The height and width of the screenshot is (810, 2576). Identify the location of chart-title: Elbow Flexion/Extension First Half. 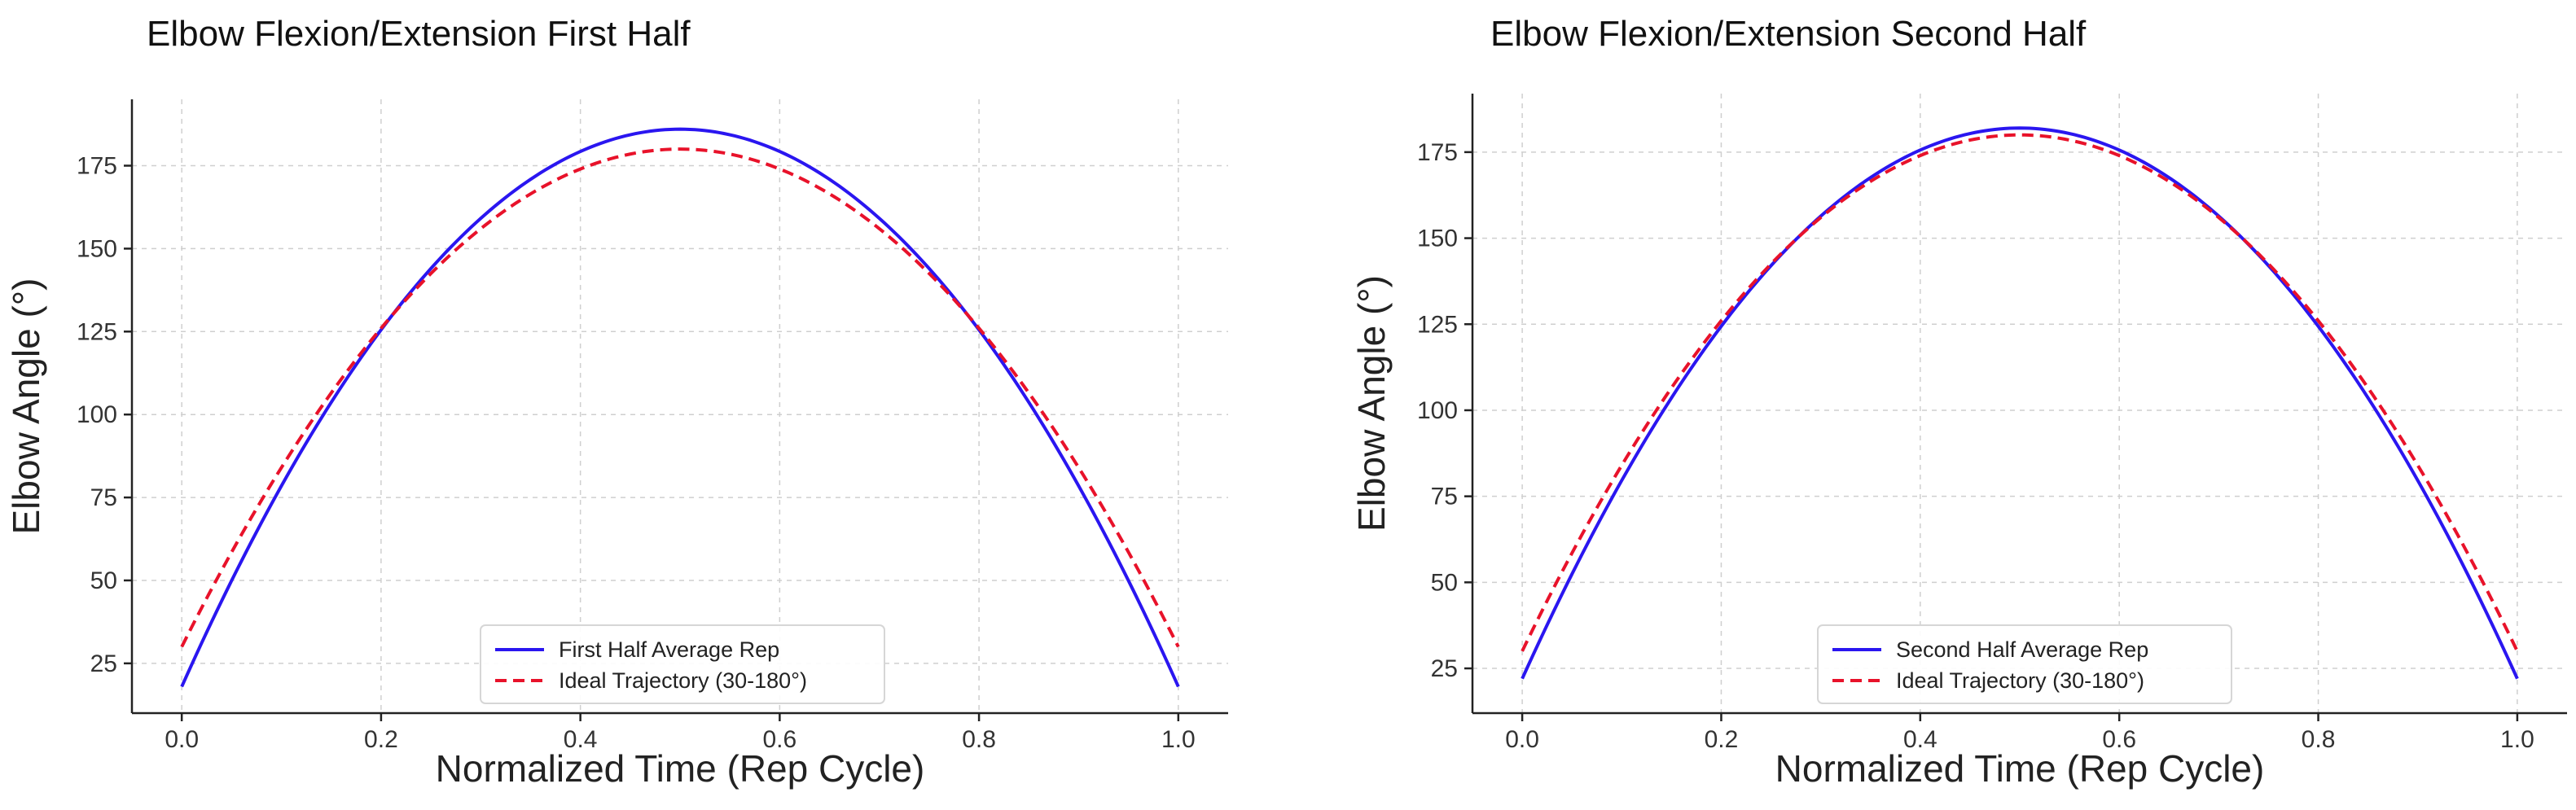
(419, 34).